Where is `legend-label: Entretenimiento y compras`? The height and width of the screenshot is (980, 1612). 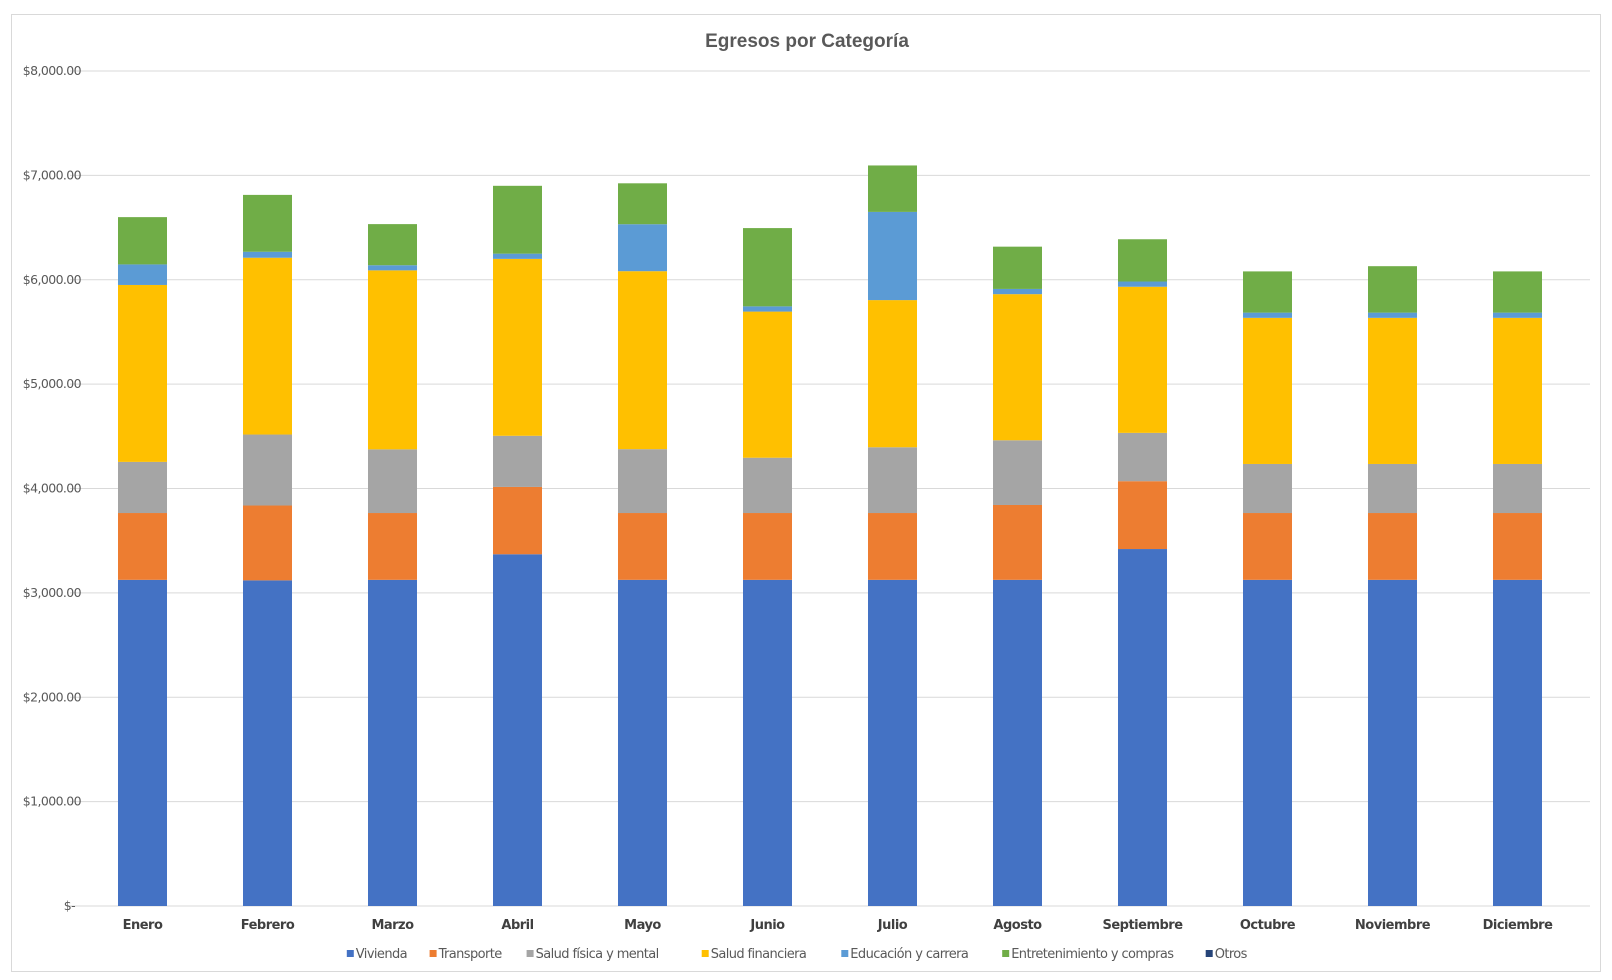 legend-label: Entretenimiento y compras is located at coordinates (1092, 954).